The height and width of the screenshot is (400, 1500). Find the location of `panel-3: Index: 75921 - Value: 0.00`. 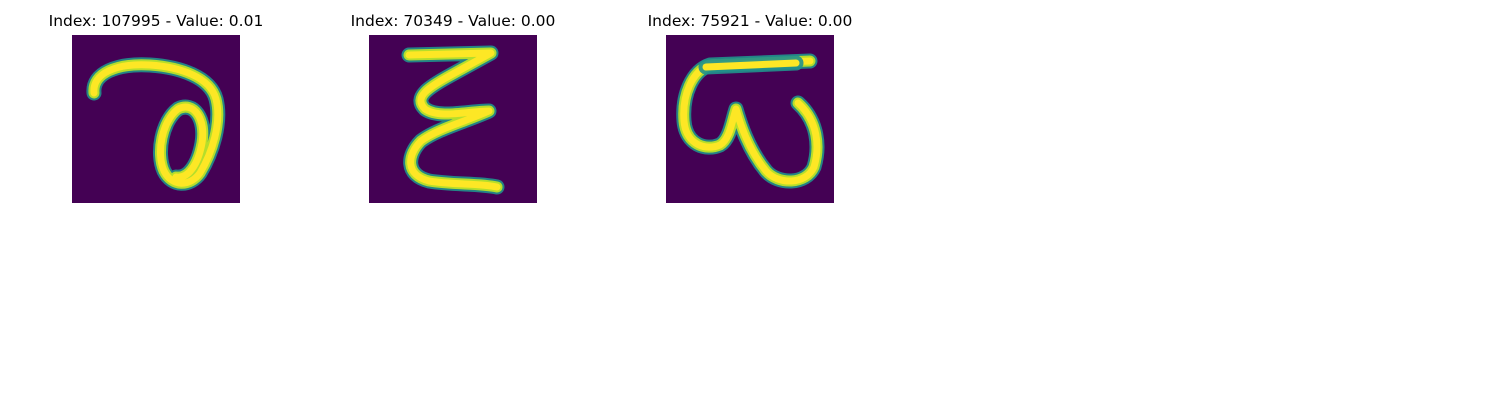

panel-3: Index: 75921 - Value: 0.00 is located at coordinates (750, 110).